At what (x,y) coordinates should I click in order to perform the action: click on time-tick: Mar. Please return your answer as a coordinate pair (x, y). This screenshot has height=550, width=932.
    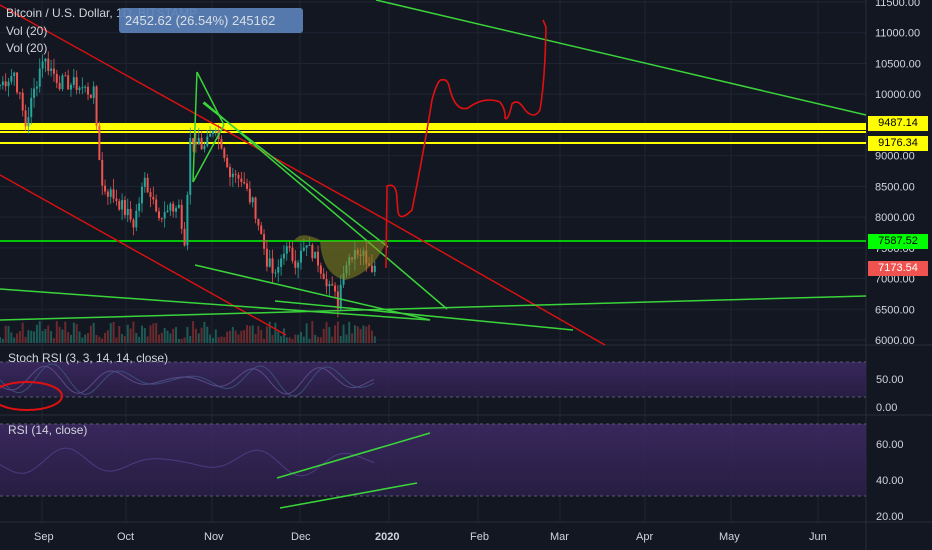
    Looking at the image, I should click on (559, 537).